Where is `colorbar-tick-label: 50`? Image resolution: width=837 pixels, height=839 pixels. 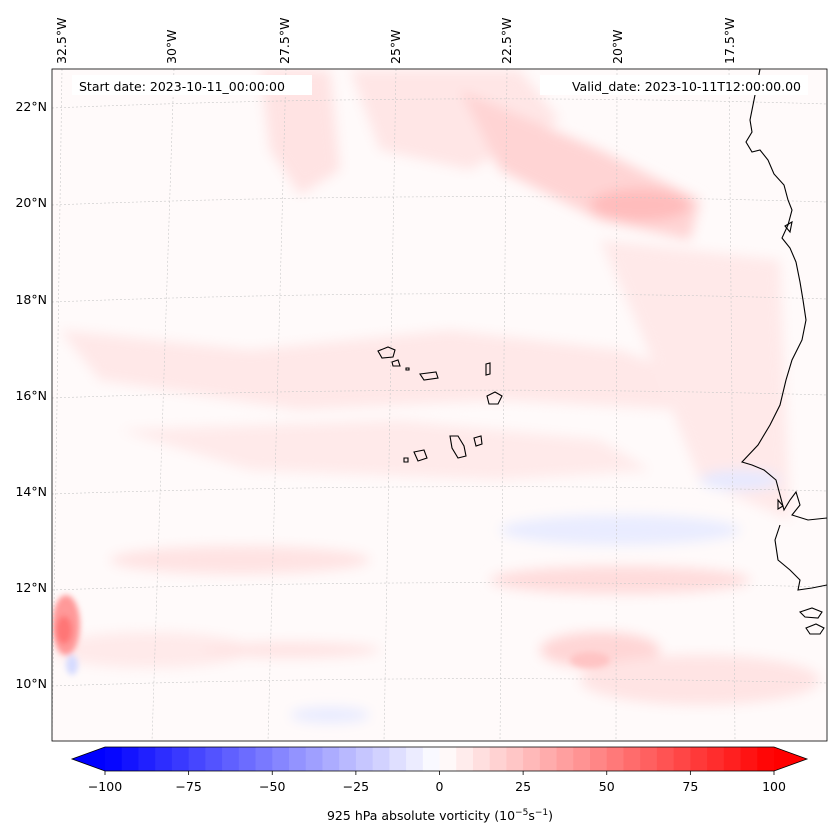
colorbar-tick-label: 50 is located at coordinates (607, 786).